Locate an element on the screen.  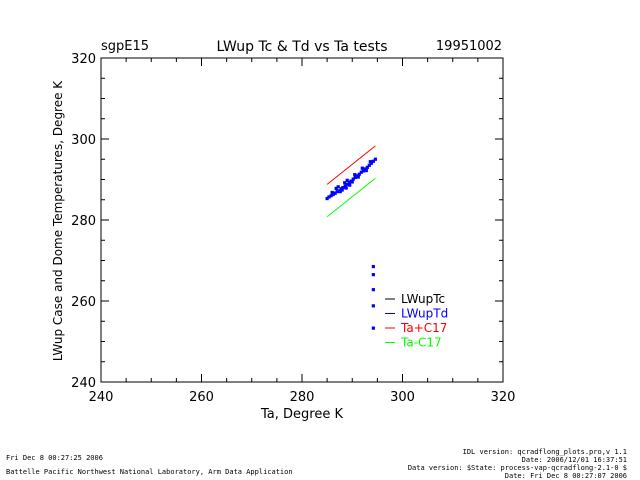
legend-entry: Ta-C17 is located at coordinates (421, 343).